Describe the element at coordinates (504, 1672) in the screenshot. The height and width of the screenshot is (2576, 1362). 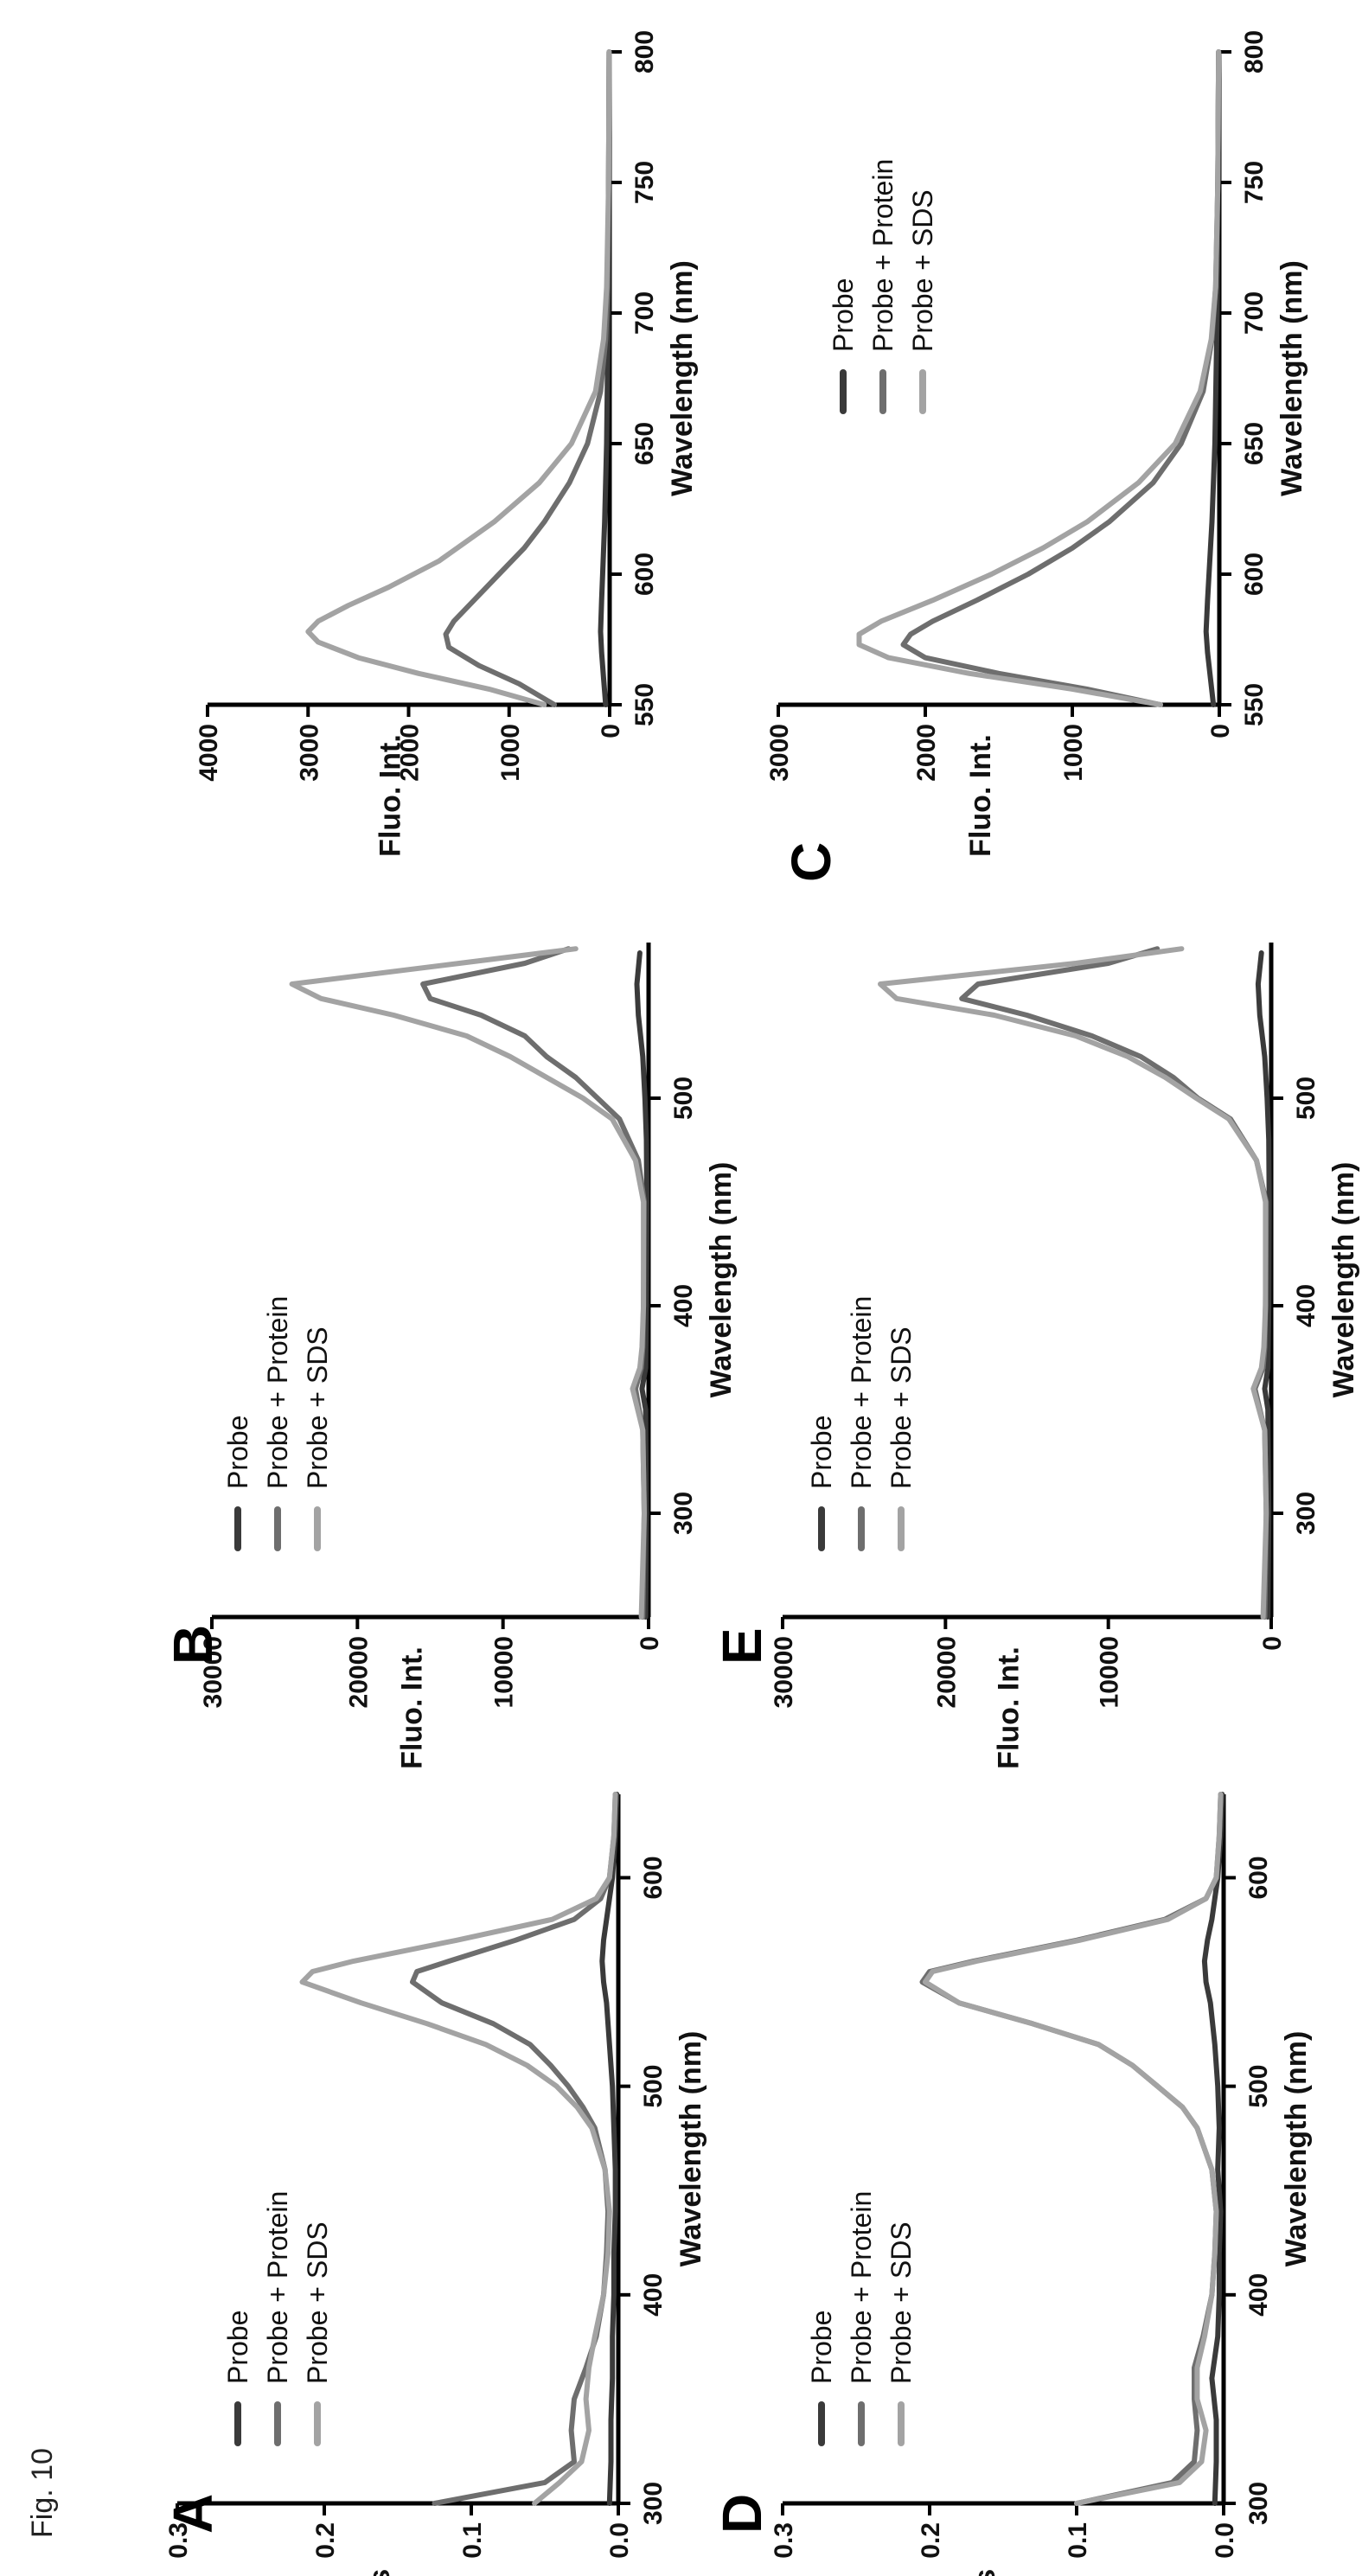
I see `y-tick-label: 10000` at that location.